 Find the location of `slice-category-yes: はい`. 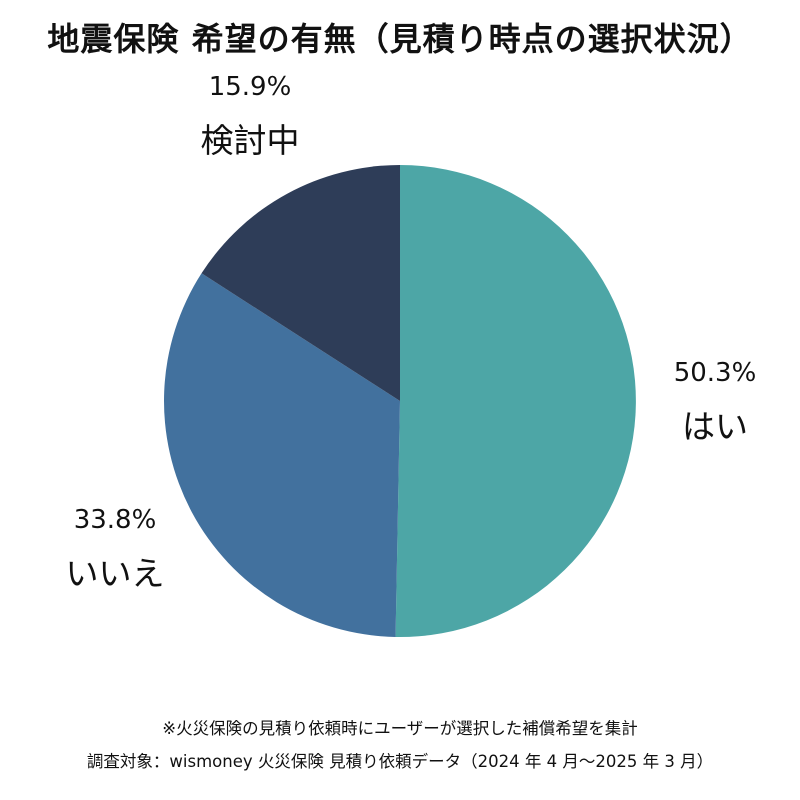

slice-category-yes: はい is located at coordinates (715, 426).